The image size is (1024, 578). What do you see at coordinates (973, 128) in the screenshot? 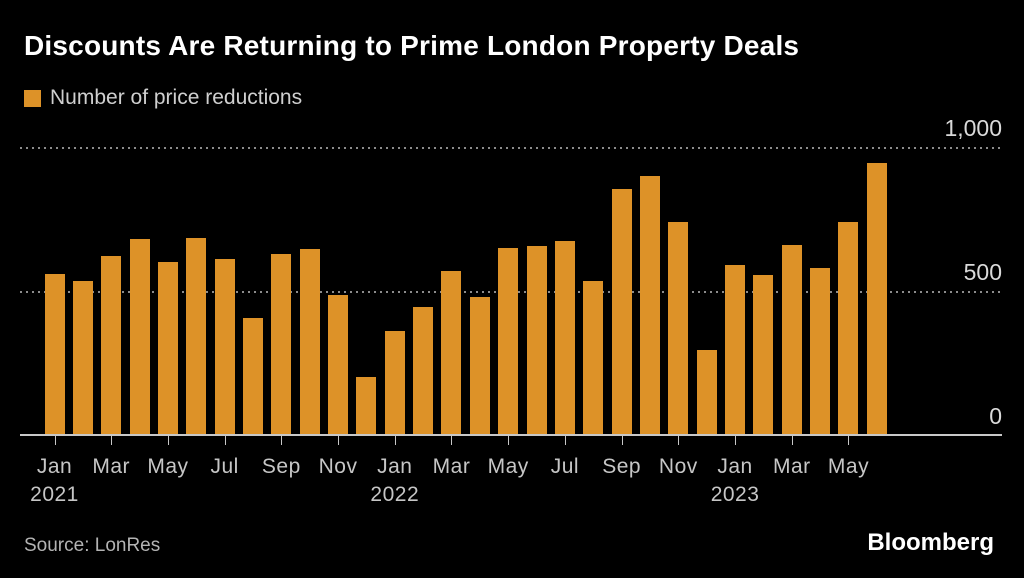
I see `y-axis-label-1000: 1,000` at bounding box center [973, 128].